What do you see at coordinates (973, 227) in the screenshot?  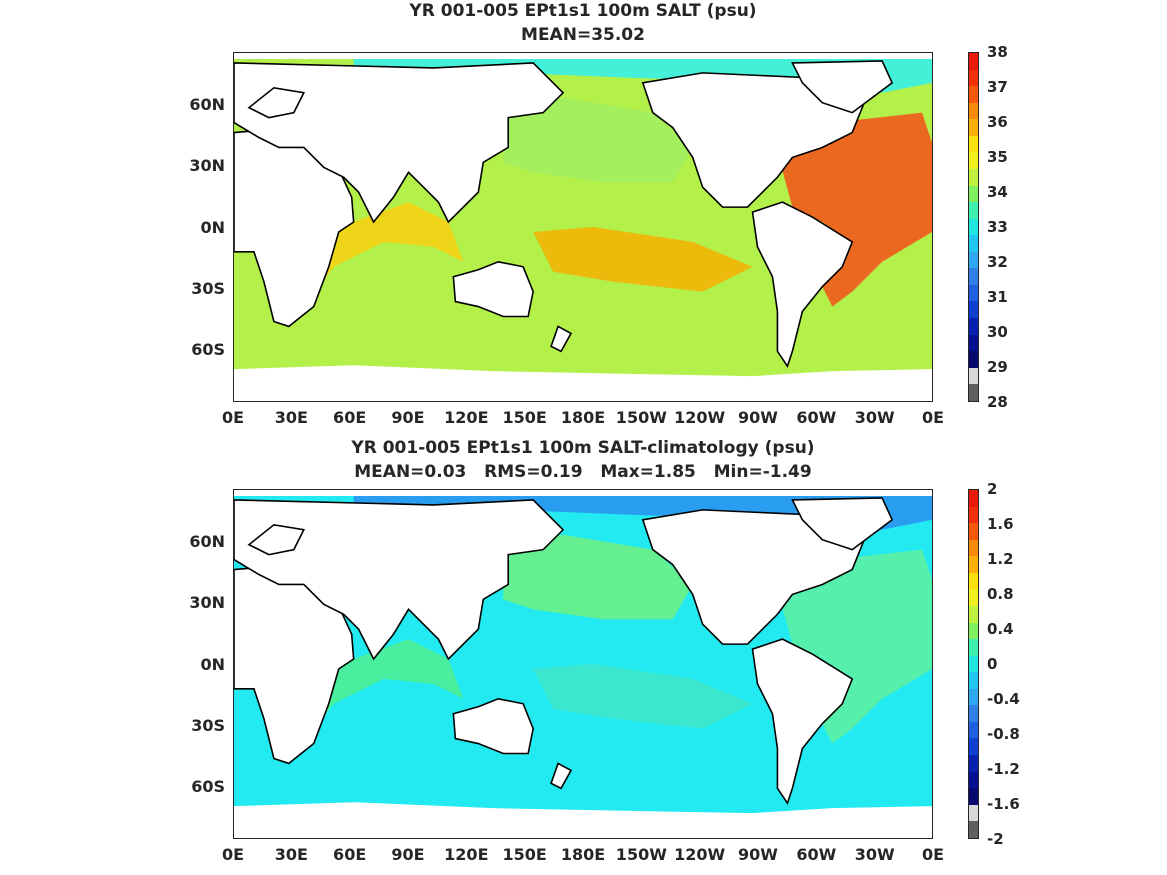 I see `panel1-colorbar` at bounding box center [973, 227].